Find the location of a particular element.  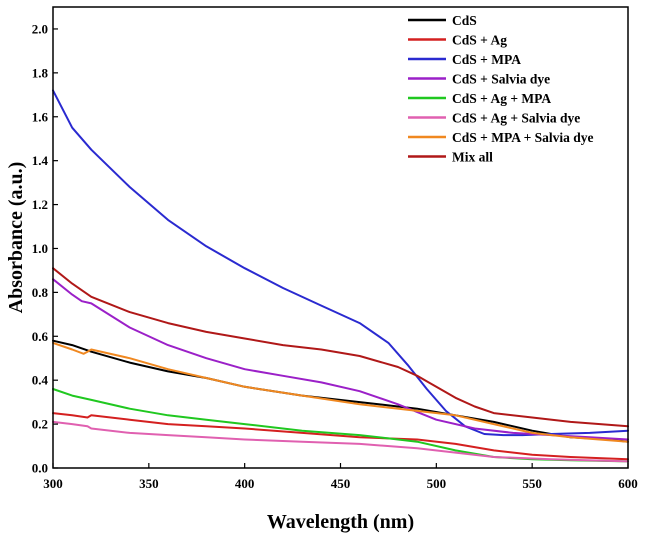

legend-label: CdS + MPA is located at coordinates (486, 59).